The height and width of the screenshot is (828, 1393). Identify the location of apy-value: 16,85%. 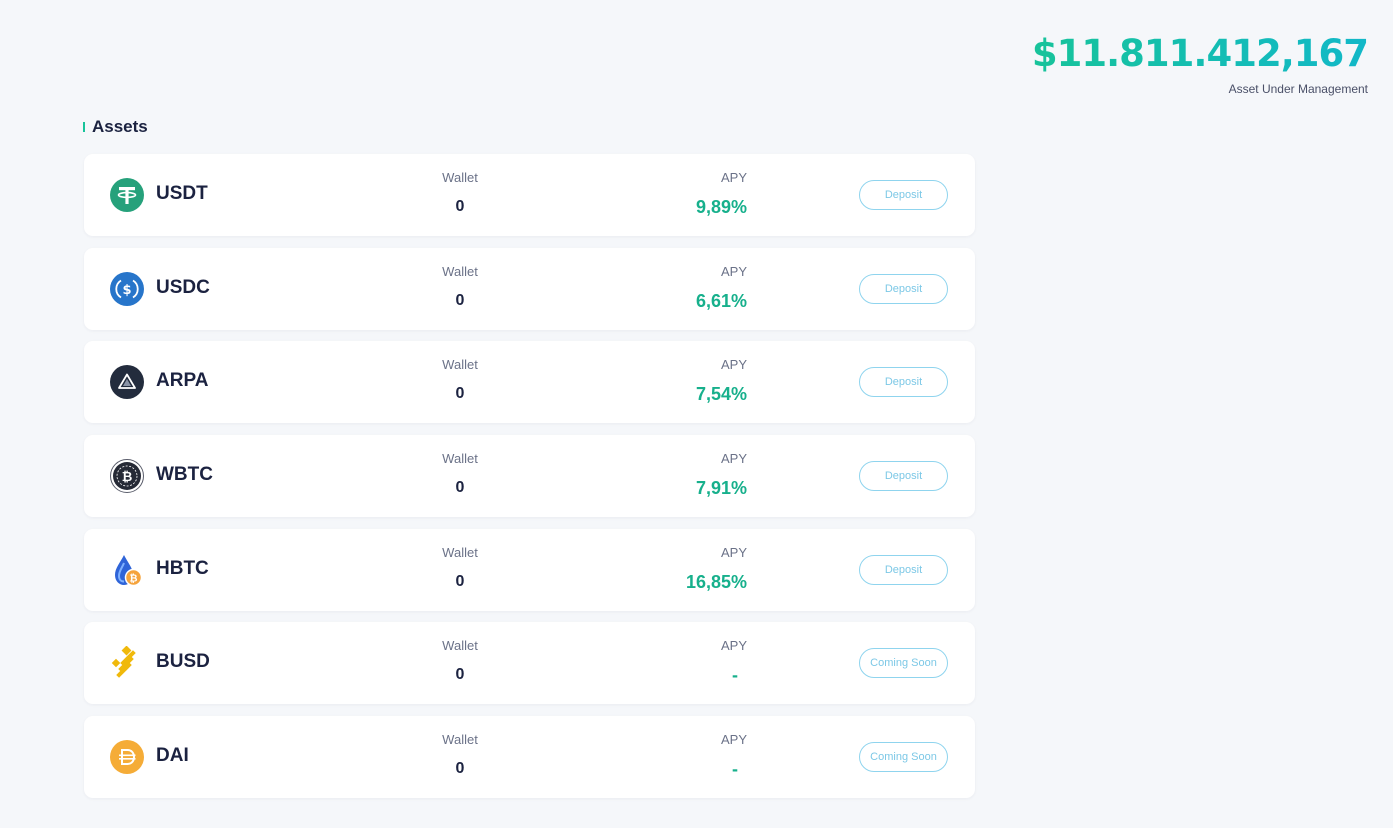
(716, 581).